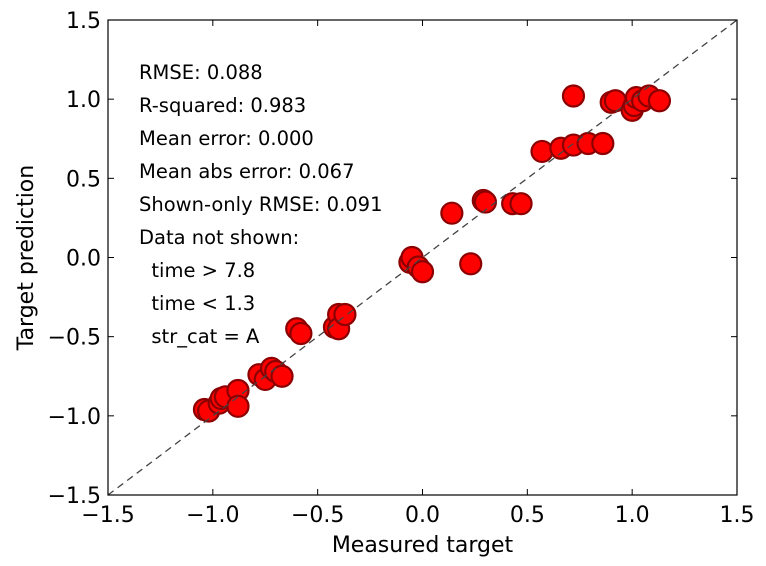 This screenshot has width=766, height=566. What do you see at coordinates (423, 545) in the screenshot?
I see `x-axis-label: Measured target` at bounding box center [423, 545].